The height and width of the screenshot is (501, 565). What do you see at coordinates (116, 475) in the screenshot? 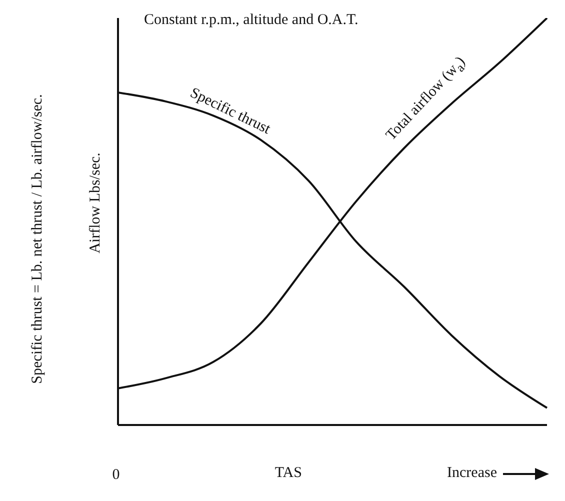
I see `text: 0` at bounding box center [116, 475].